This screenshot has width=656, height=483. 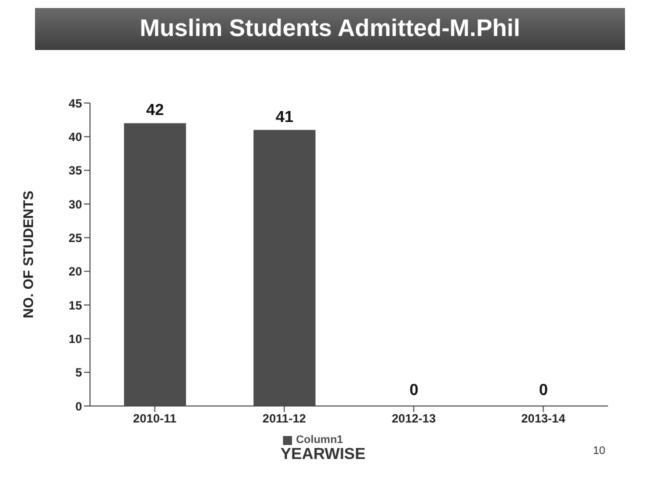 I want to click on text: 10, so click(x=599, y=451).